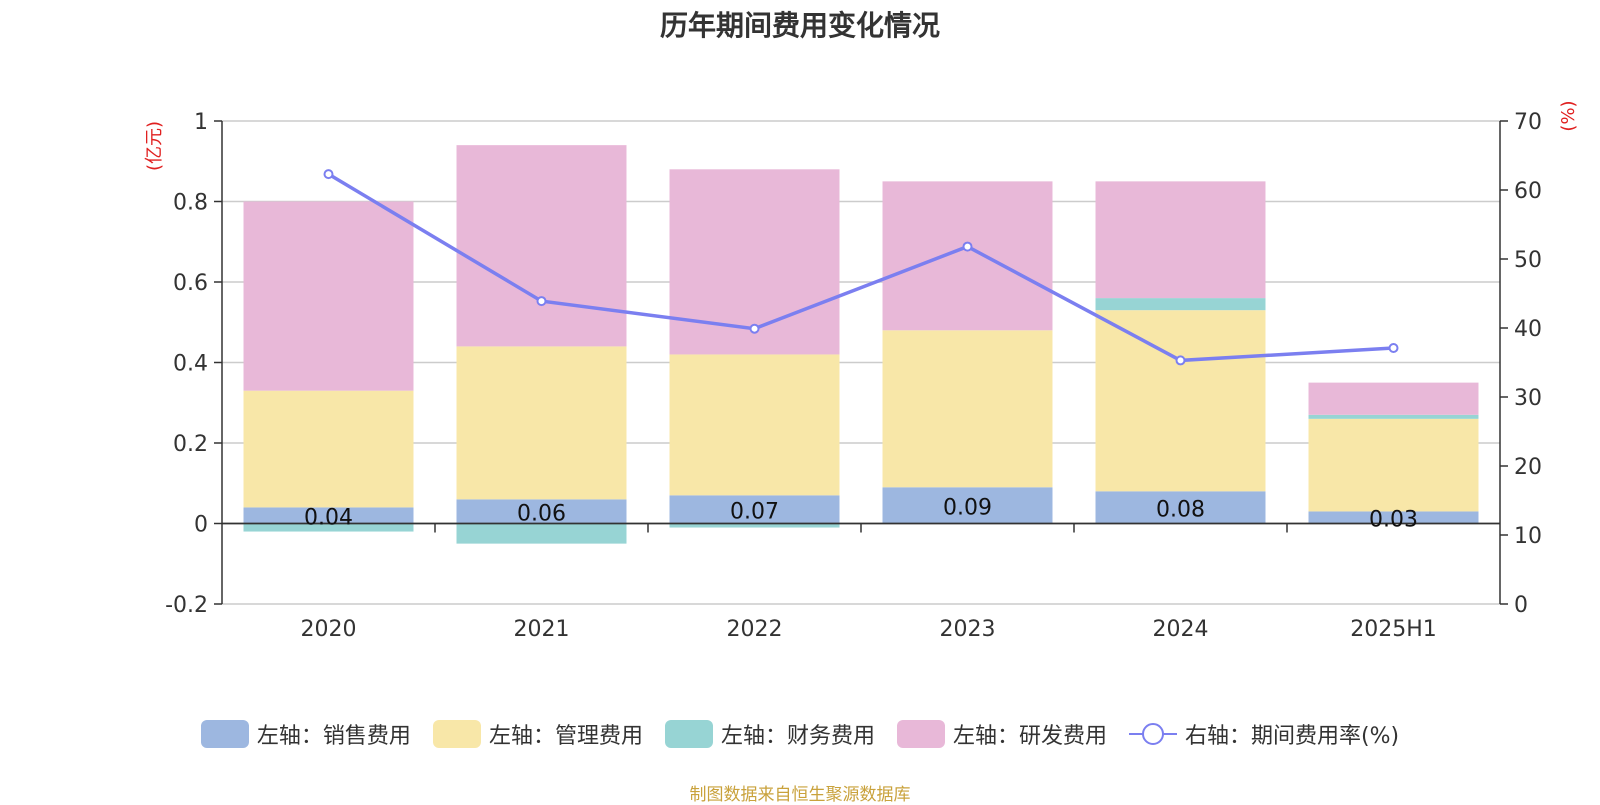 The width and height of the screenshot is (1600, 805). What do you see at coordinates (1393, 629) in the screenshot?
I see `x-tick-label: 2025H1` at bounding box center [1393, 629].